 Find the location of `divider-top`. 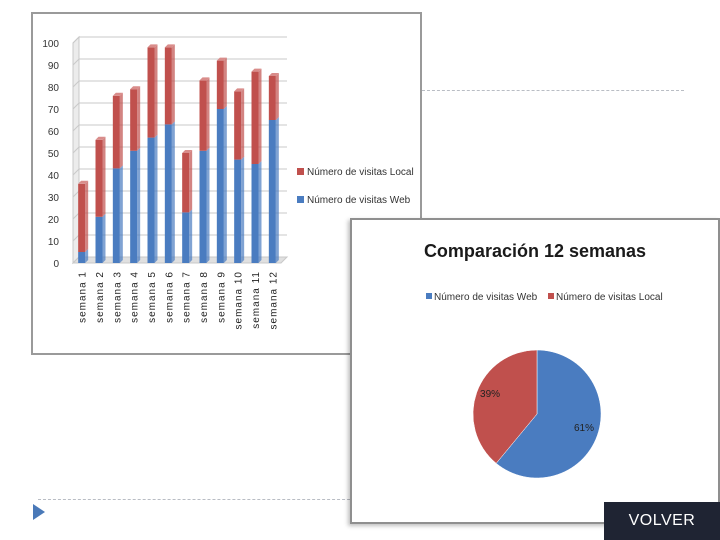

divider-top is located at coordinates (553, 90).